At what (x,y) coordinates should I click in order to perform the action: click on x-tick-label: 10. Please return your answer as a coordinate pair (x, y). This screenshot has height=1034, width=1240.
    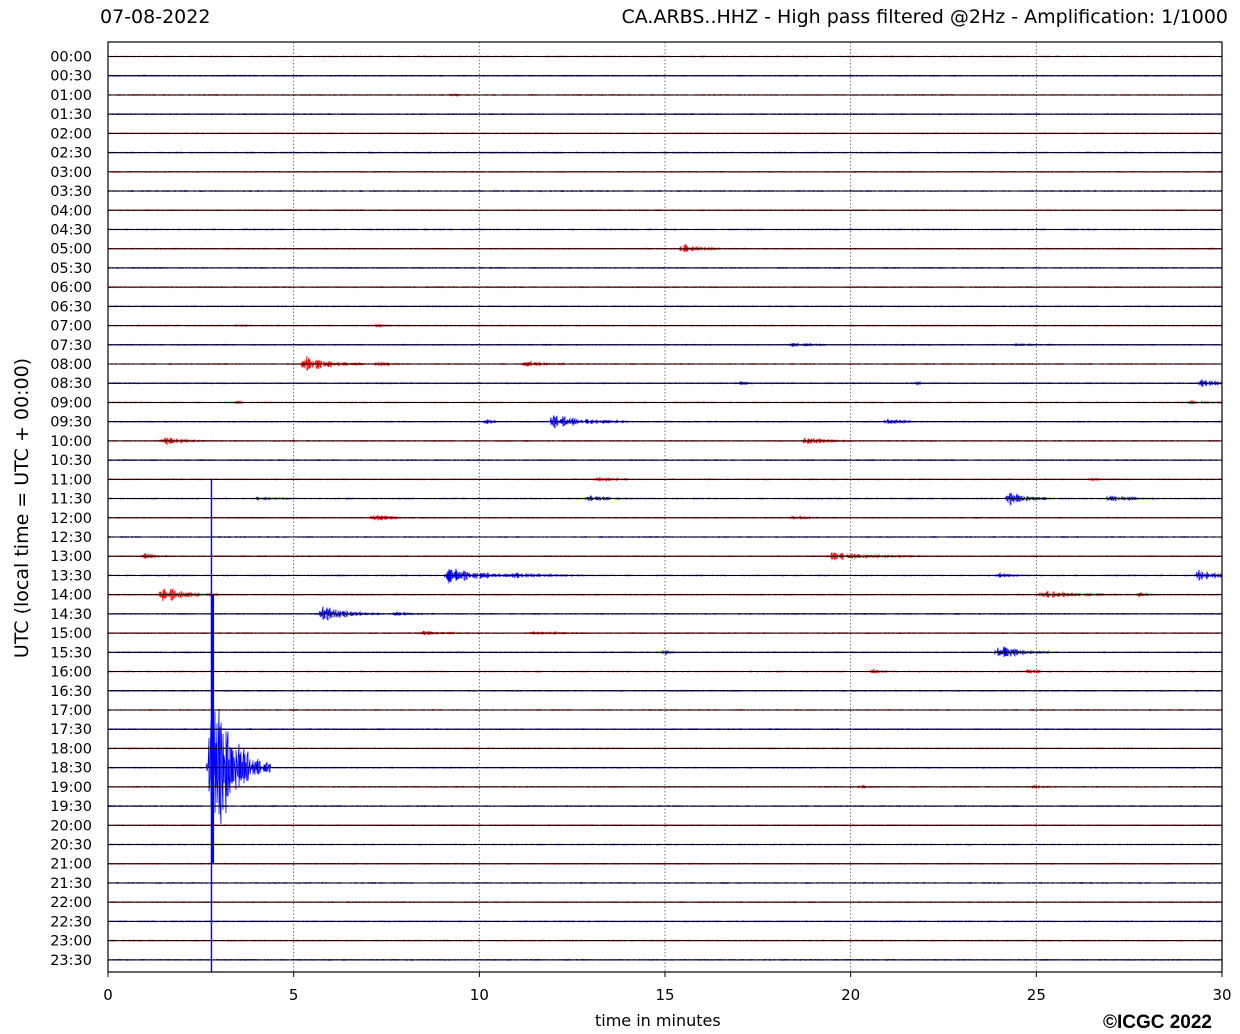
    Looking at the image, I should click on (479, 995).